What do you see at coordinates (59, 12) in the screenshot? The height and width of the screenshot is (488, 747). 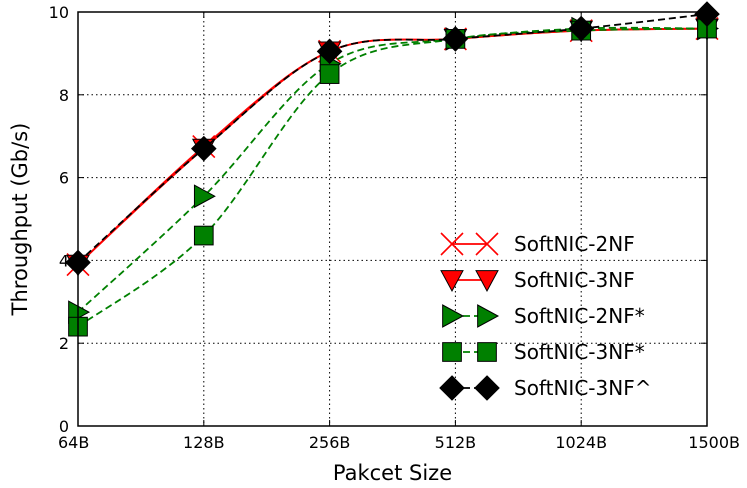 I see `y-tick-label: 10` at bounding box center [59, 12].